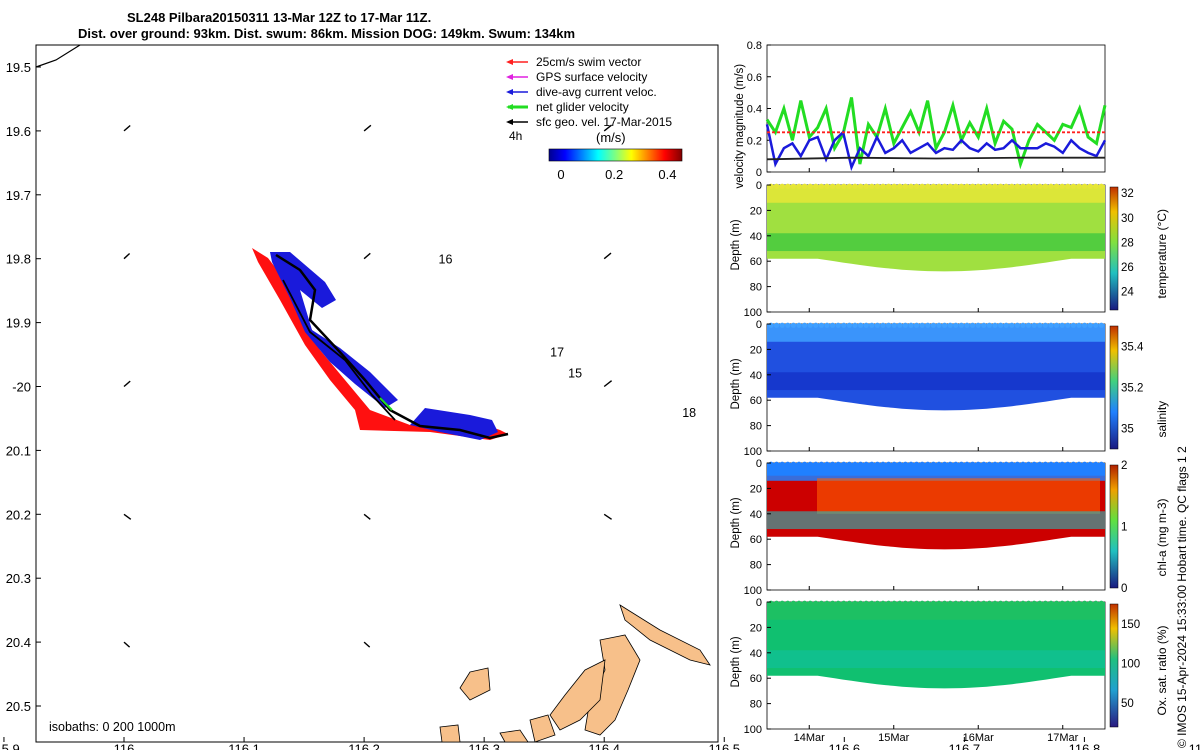  Describe the element at coordinates (484, 746) in the screenshot. I see `map-xtick-label: 116.3` at that location.